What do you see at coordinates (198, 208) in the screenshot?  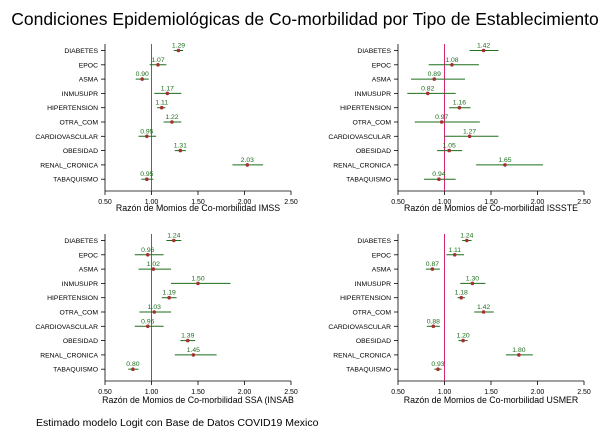 I see `x-axis-title: Razón de Momios de Co-morbilidad IMSS` at bounding box center [198, 208].